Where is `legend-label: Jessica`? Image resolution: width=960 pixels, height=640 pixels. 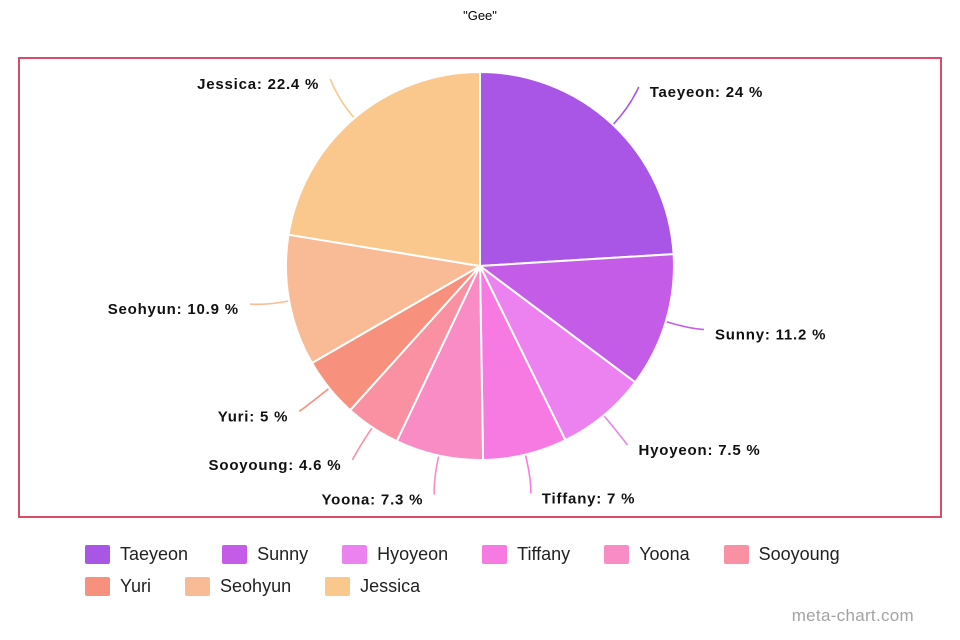
legend-label: Jessica is located at coordinates (390, 586).